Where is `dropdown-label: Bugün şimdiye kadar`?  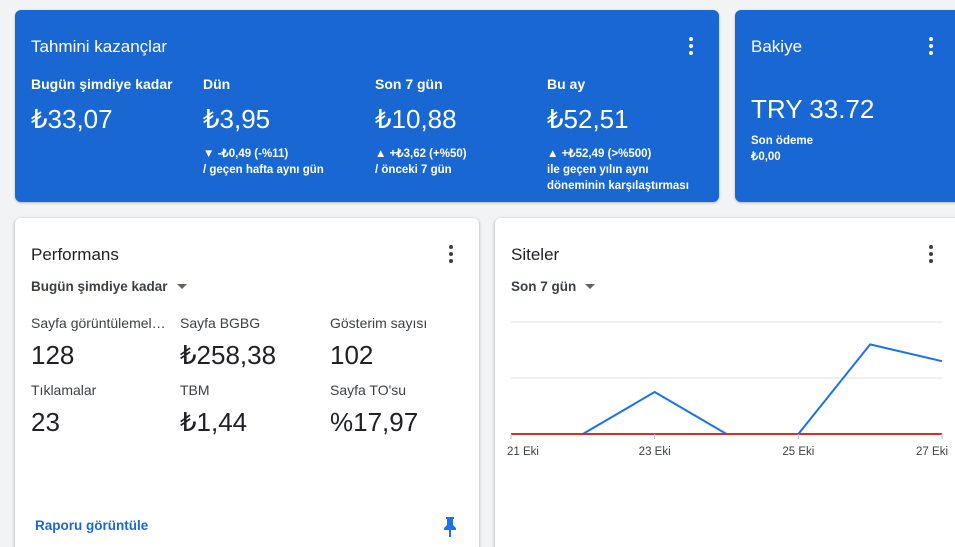
dropdown-label: Bugün şimdiye kadar is located at coordinates (99, 286).